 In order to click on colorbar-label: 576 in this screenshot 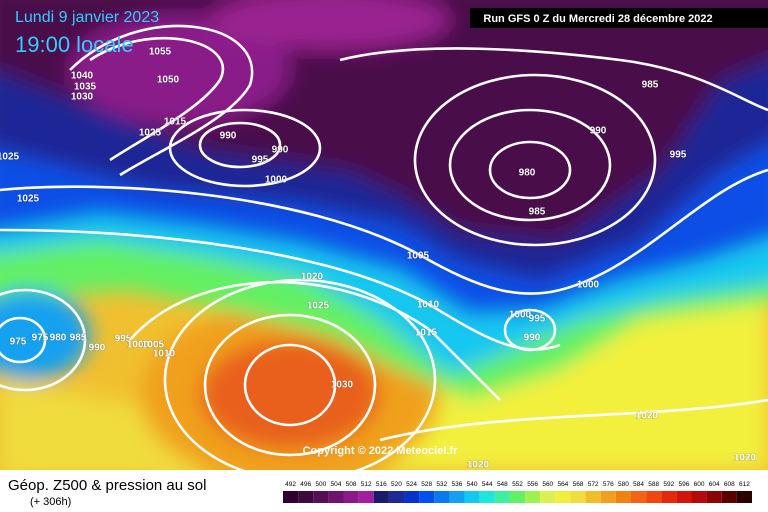, I will do `click(608, 484)`.